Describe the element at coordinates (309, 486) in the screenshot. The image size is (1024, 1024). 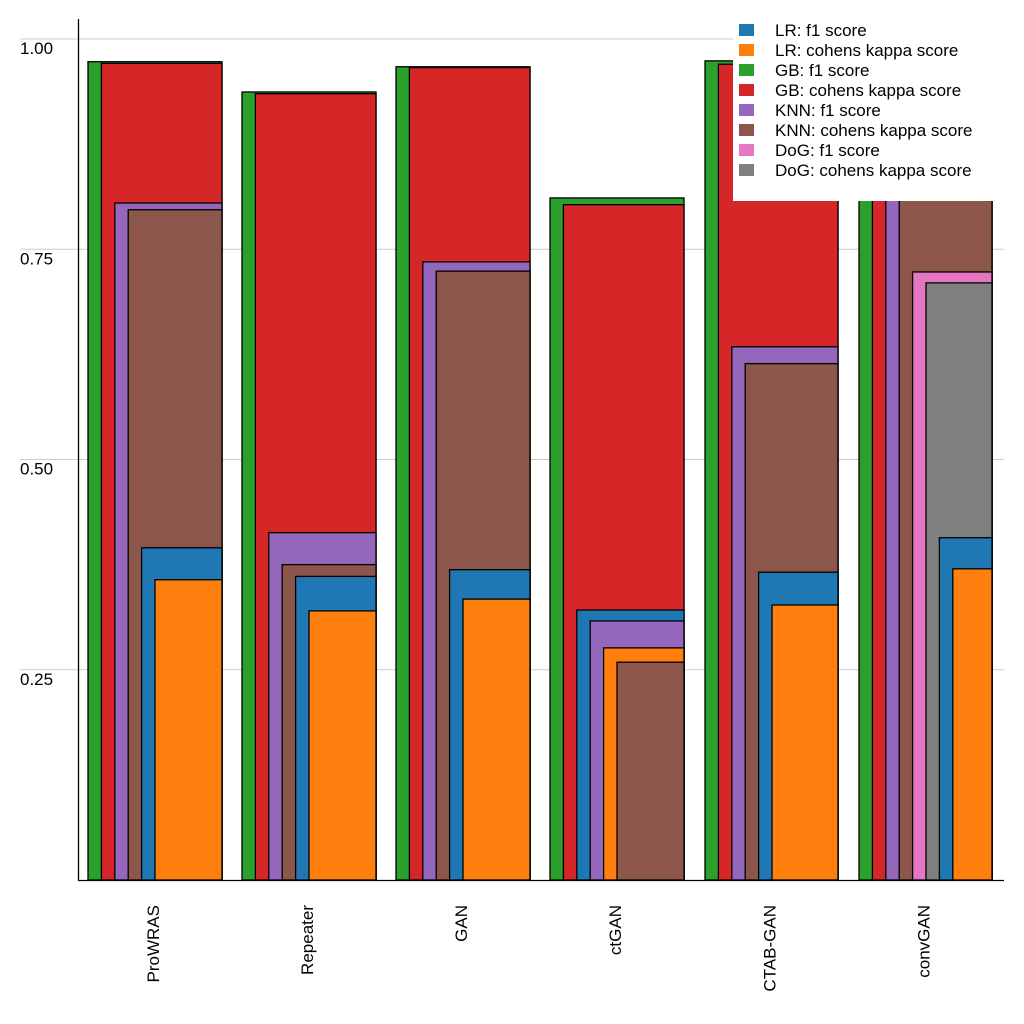
I see `bar-group-repeater` at that location.